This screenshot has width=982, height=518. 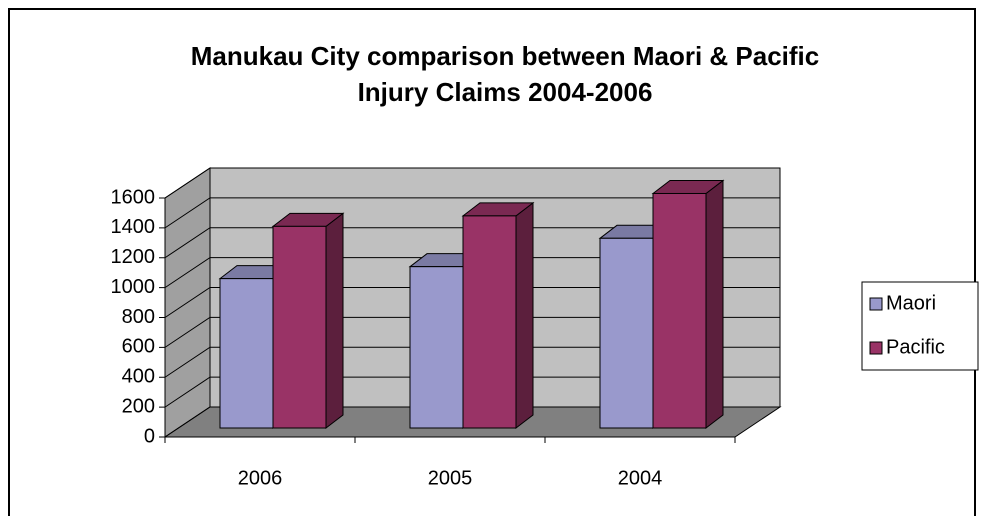 What do you see at coordinates (640, 478) in the screenshot?
I see `x-tick-label: 2004` at bounding box center [640, 478].